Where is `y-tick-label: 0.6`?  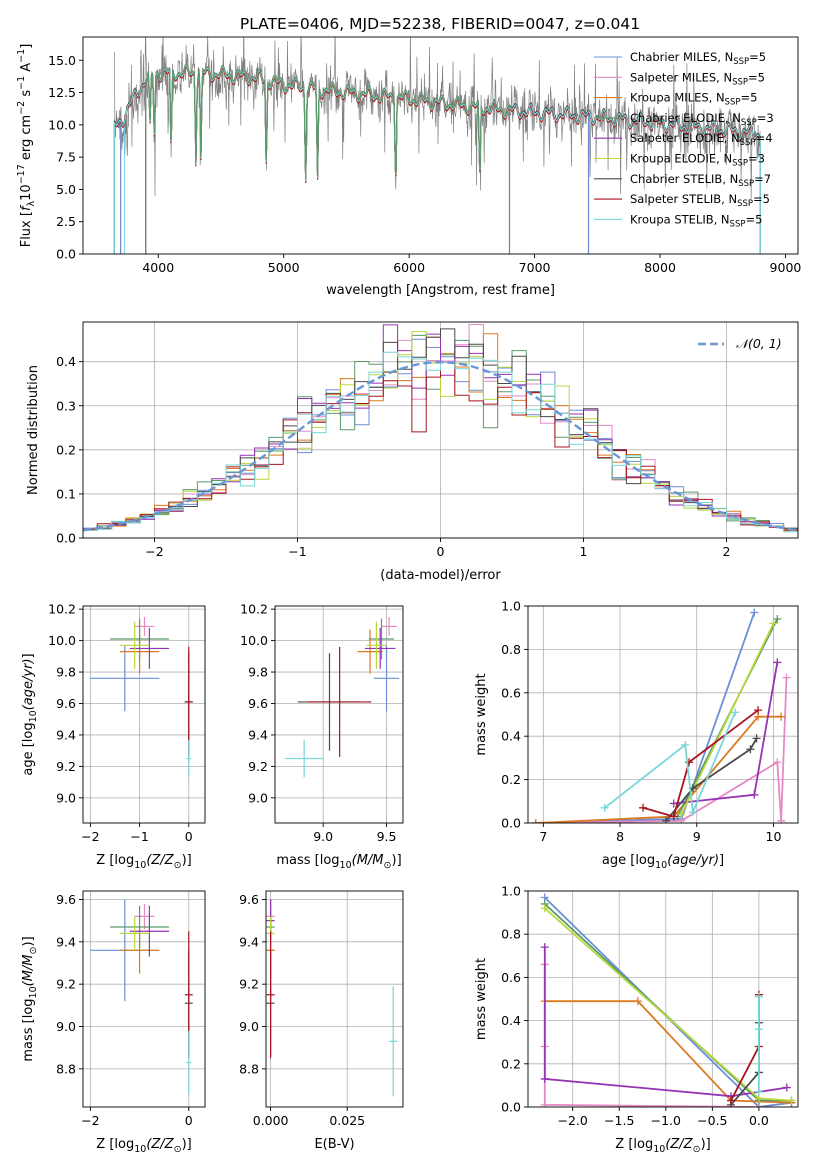
y-tick-label: 0.6 is located at coordinates (511, 692).